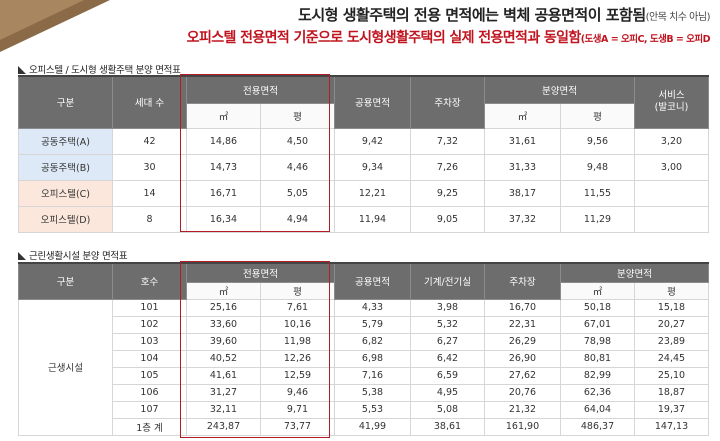  I want to click on table1-title: 오피스텔 / 도시형 생활주택 분양 면적표, so click(99, 69).